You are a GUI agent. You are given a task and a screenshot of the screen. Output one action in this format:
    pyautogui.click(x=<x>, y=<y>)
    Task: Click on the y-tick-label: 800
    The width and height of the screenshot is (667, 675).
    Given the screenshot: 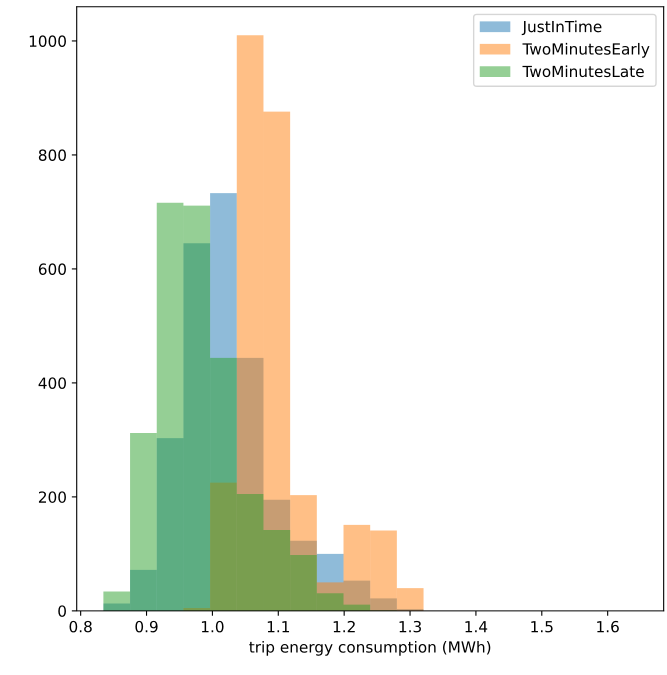 What is the action you would take?
    pyautogui.click(x=52, y=155)
    